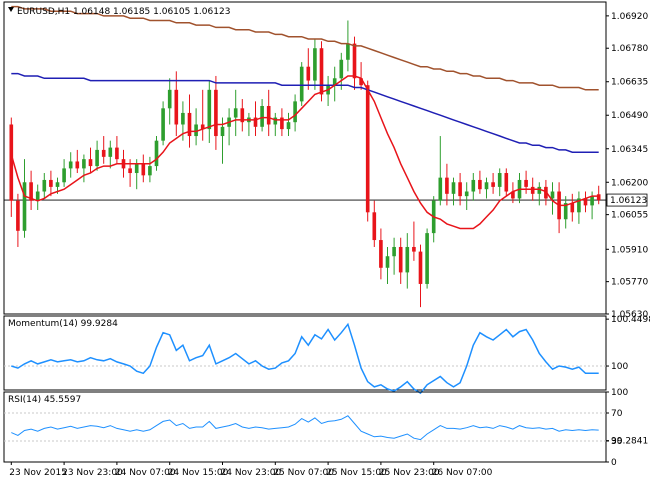 This screenshot has height=480, width=650. What do you see at coordinates (630, 320) in the screenshot?
I see `momentum-axis-tick-label: 100.4498` at bounding box center [630, 320].